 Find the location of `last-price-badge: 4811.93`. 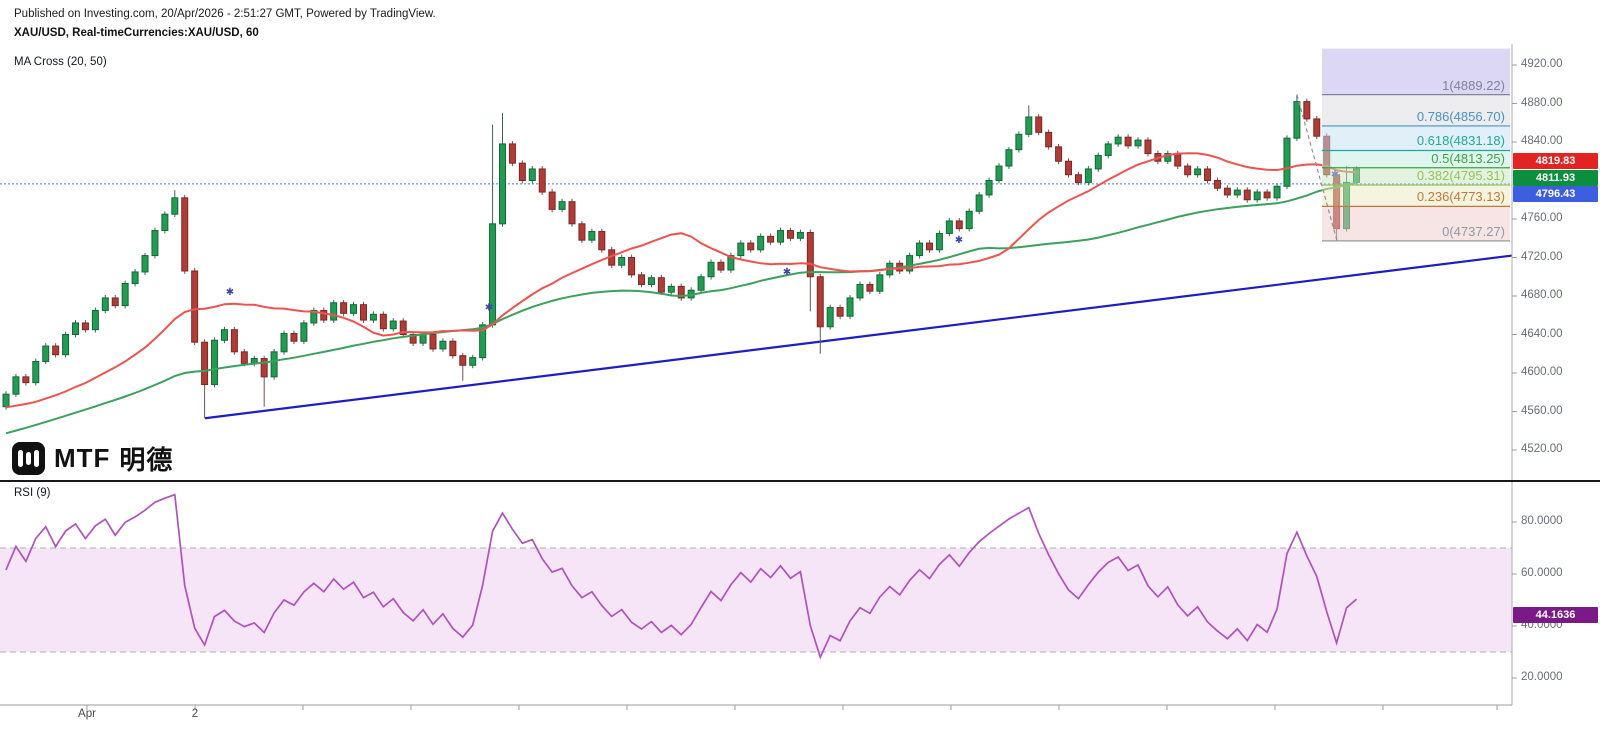

last-price-badge: 4811.93 is located at coordinates (1555, 177).